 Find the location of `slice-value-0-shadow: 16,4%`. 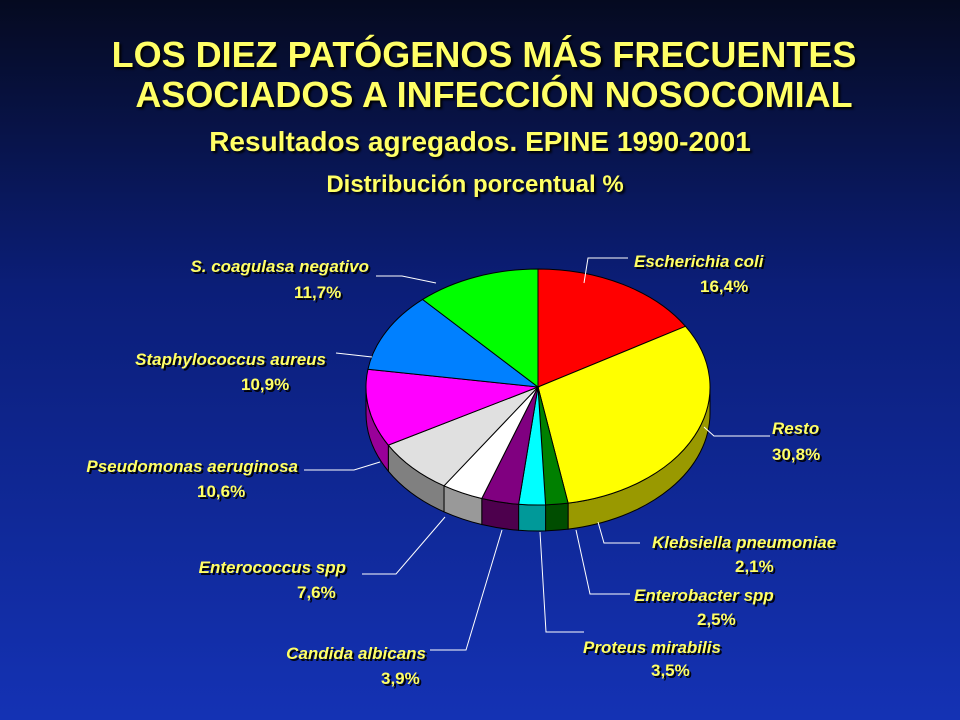

slice-value-0-shadow: 16,4% is located at coordinates (726, 288).